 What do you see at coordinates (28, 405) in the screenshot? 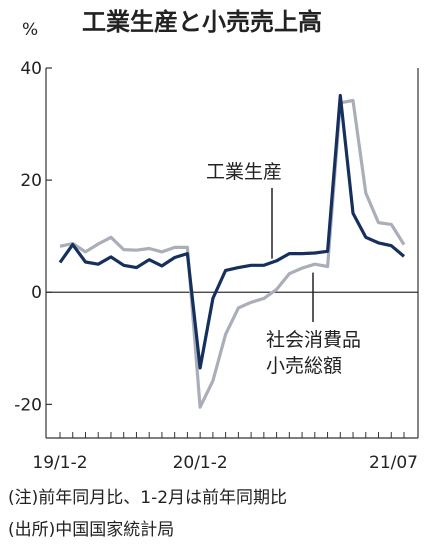
I see `y-tick-label: -20` at bounding box center [28, 405].